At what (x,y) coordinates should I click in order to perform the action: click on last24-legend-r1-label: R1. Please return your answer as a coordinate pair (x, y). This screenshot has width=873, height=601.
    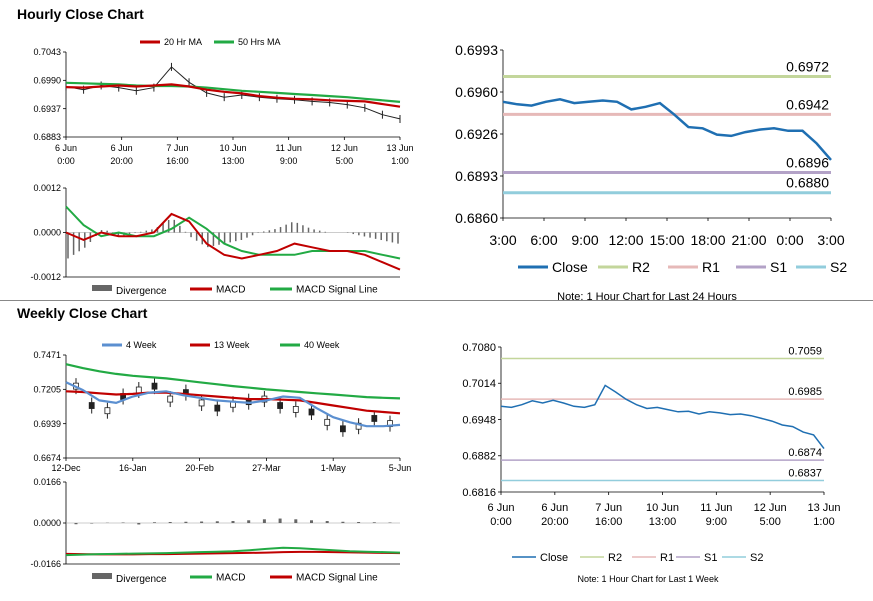
    Looking at the image, I should click on (711, 267).